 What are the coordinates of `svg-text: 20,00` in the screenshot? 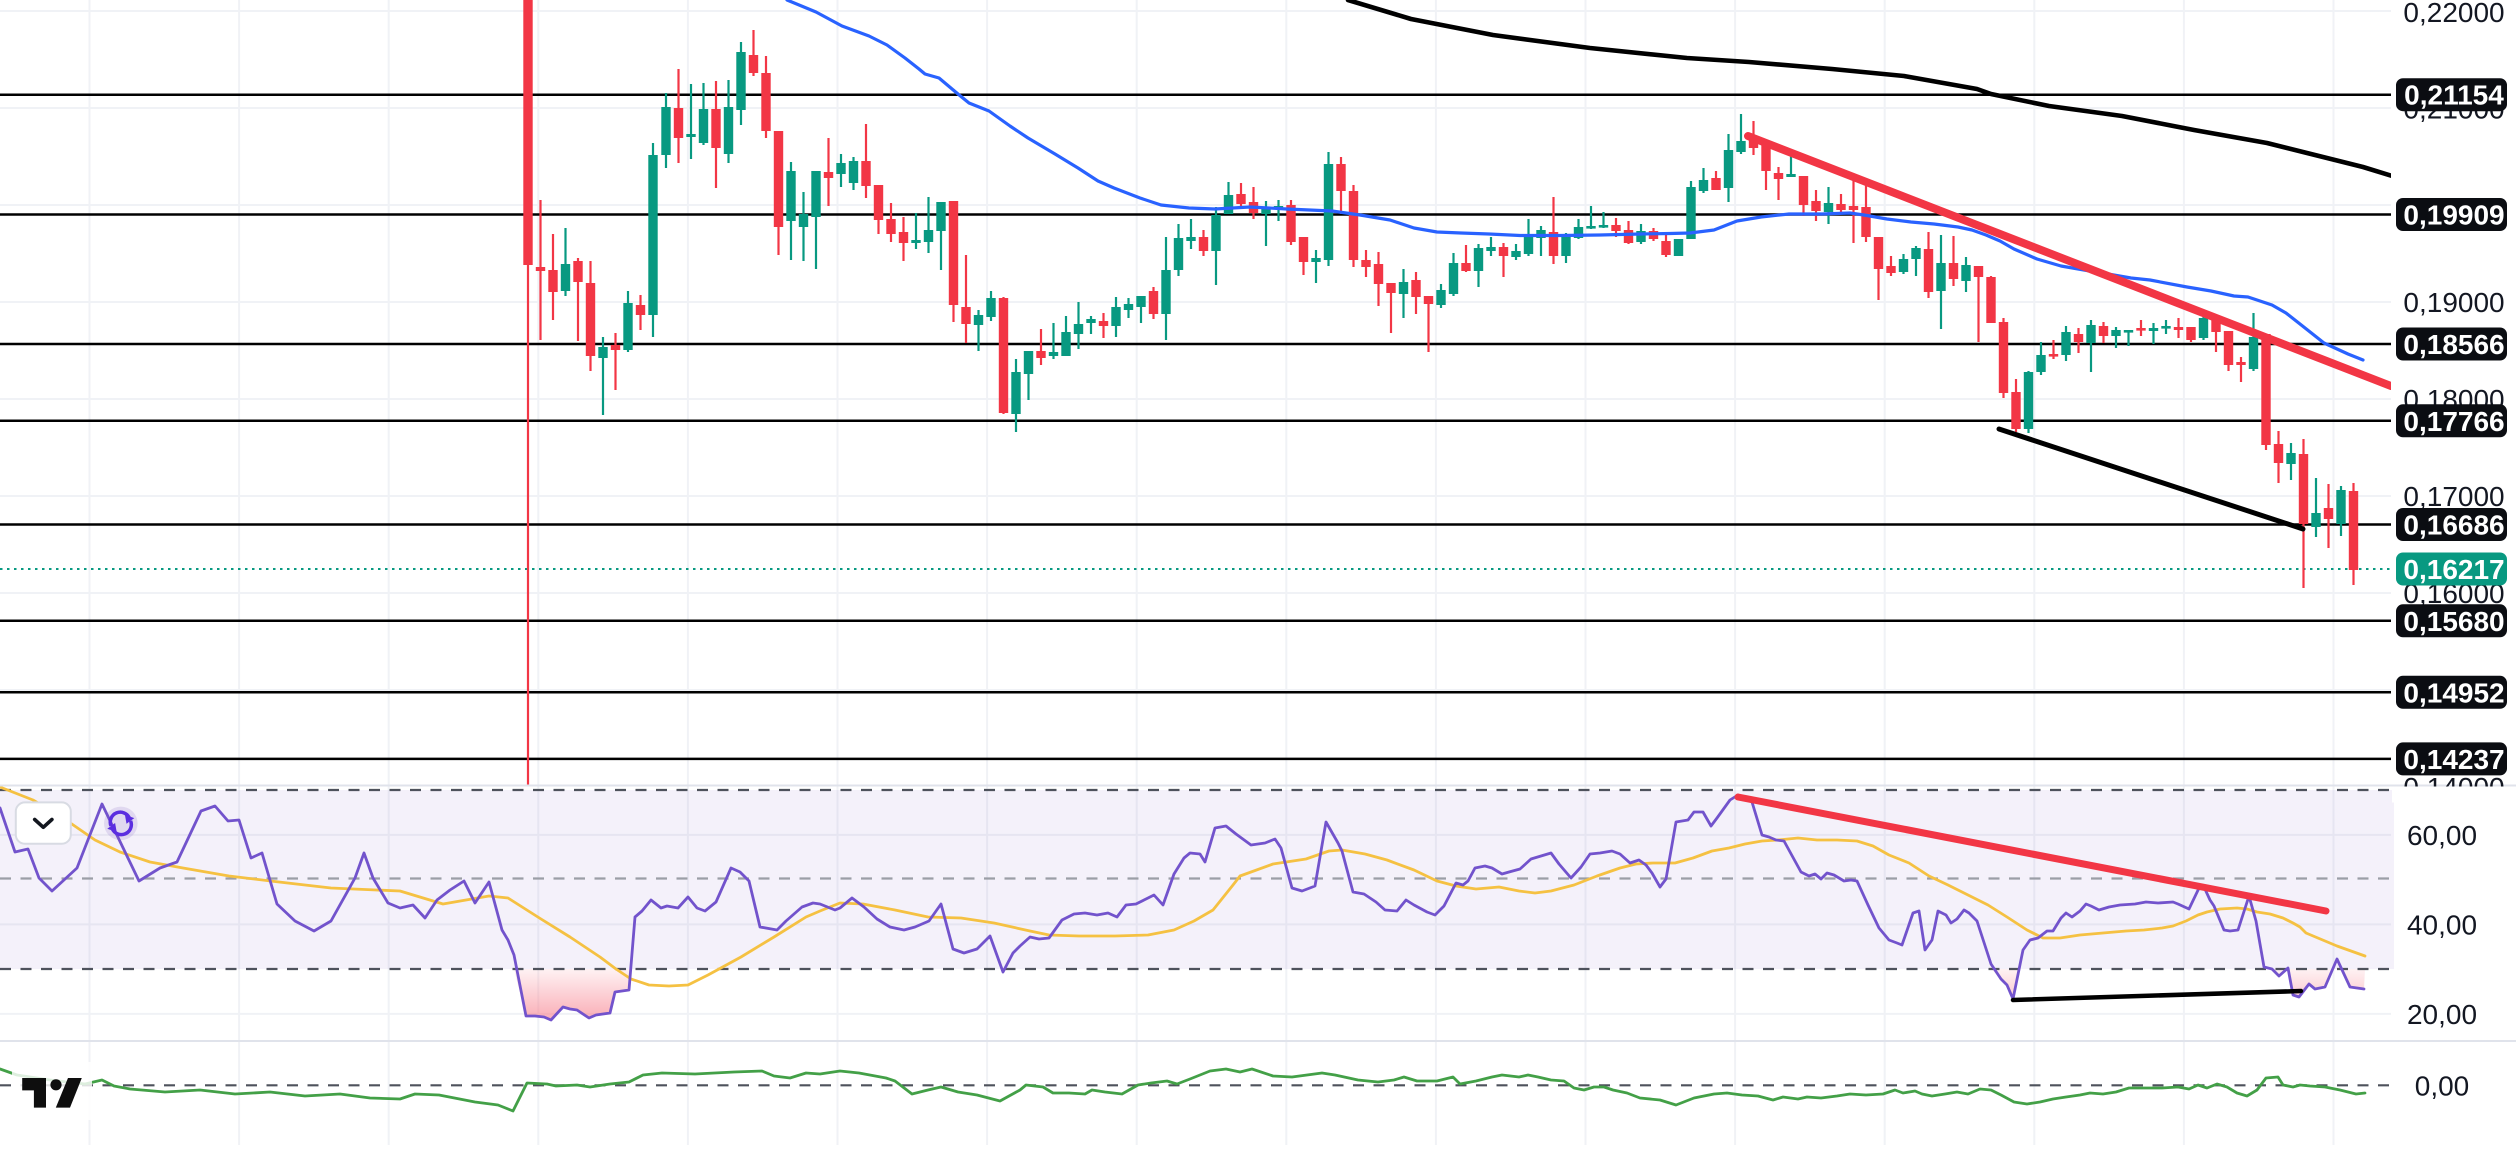 It's located at (2442, 1014).